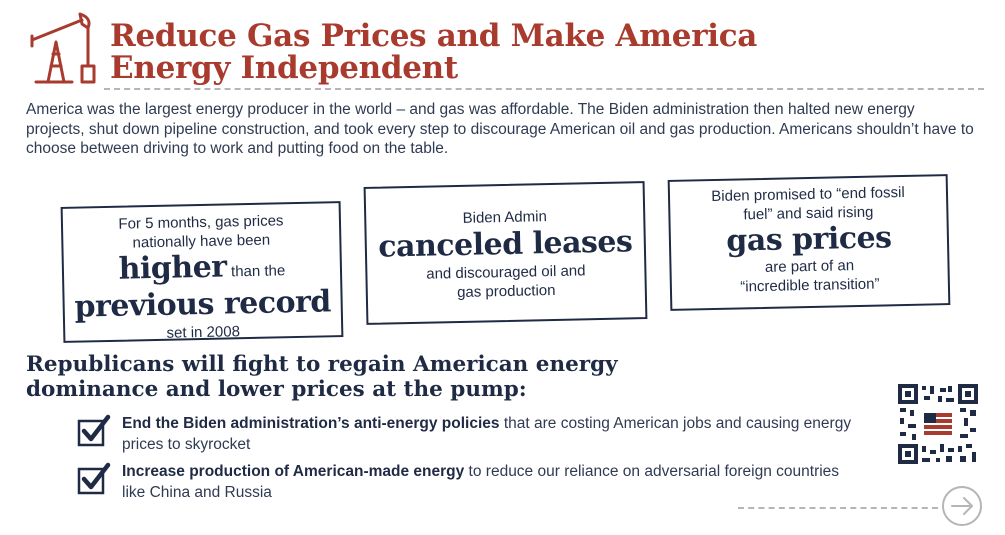 The height and width of the screenshot is (535, 1005). I want to click on fact-box-highlight: gas prices, so click(808, 239).